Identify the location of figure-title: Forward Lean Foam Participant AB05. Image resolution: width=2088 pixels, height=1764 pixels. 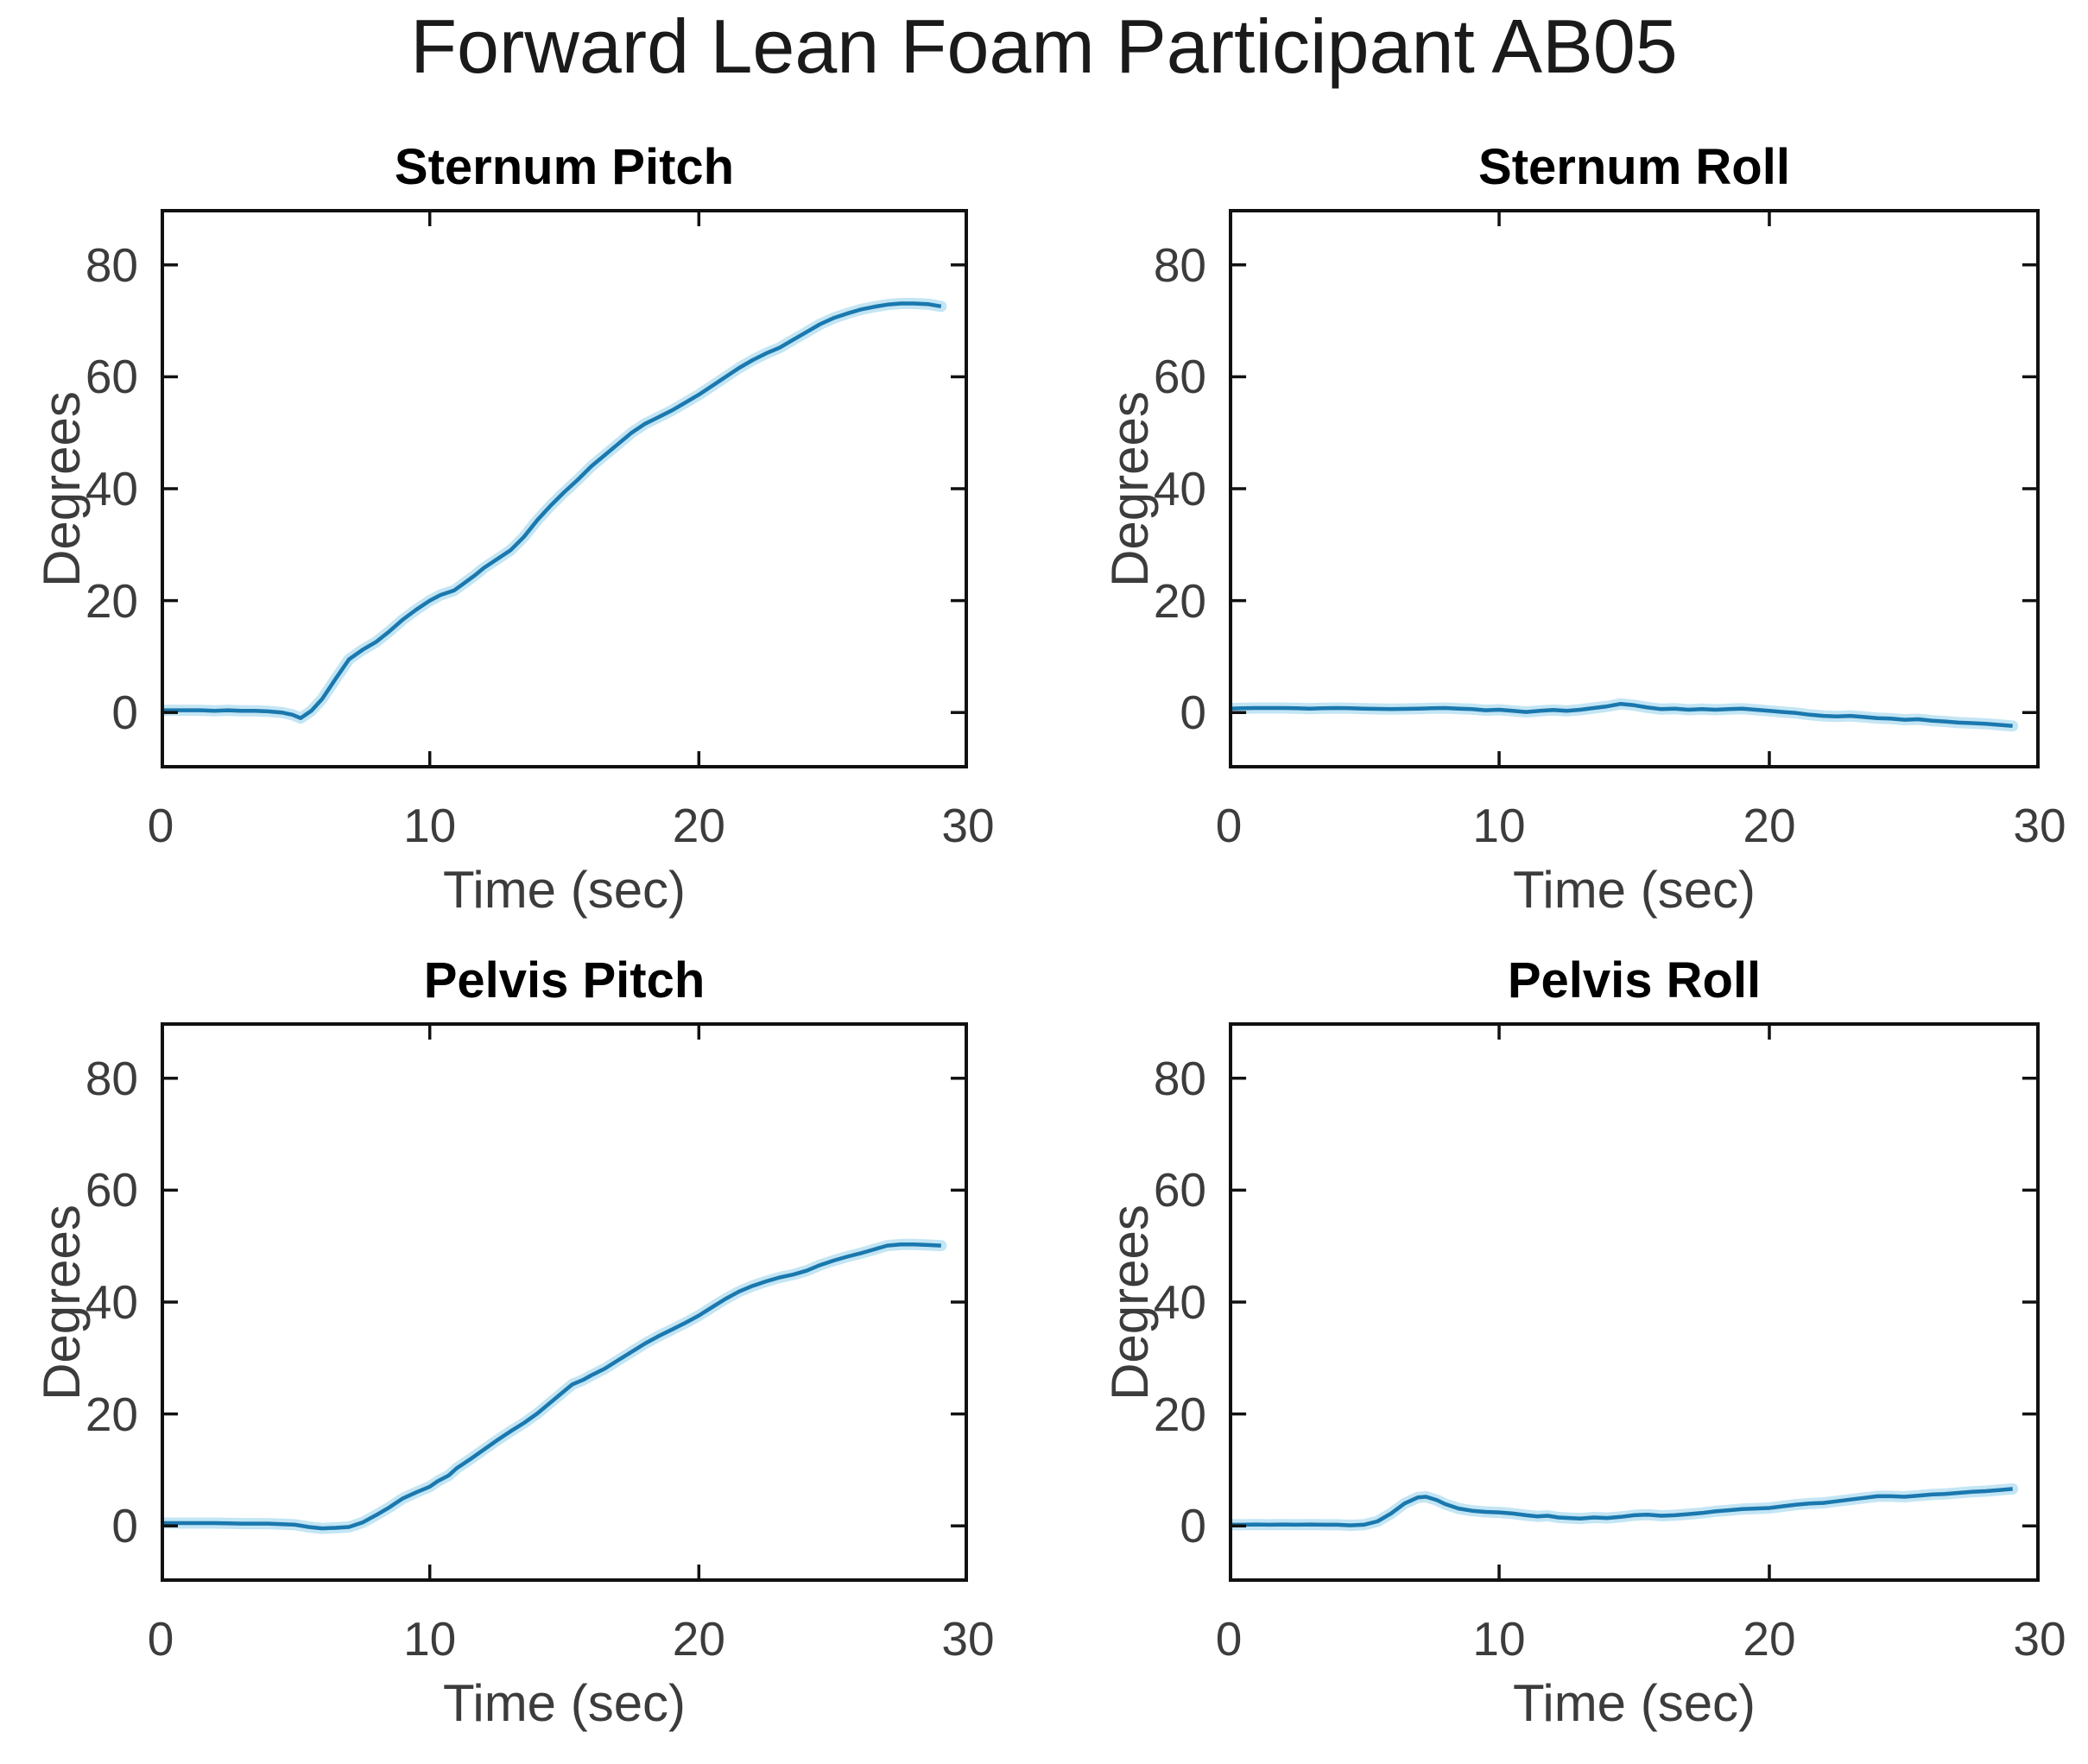
(1044, 46).